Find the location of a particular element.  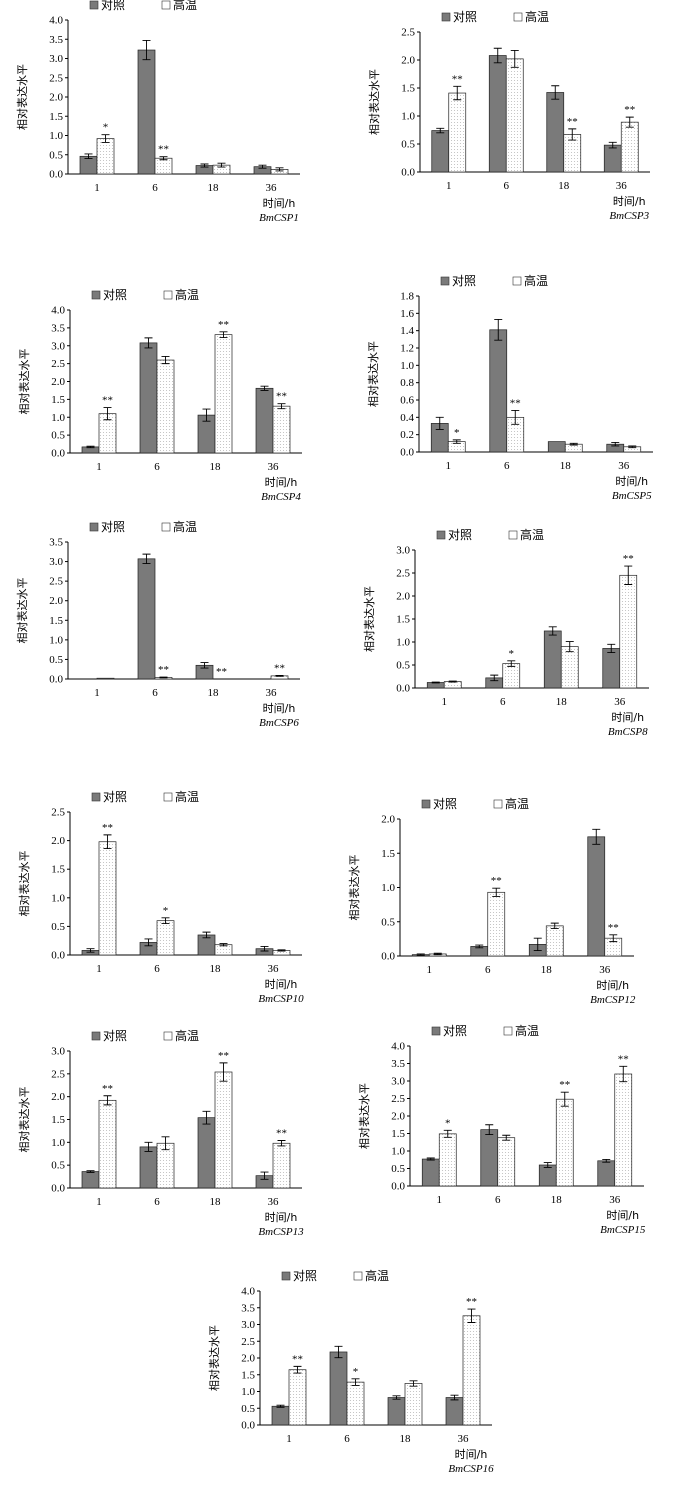

legend-label-heat: 高温 is located at coordinates (377, 1275).